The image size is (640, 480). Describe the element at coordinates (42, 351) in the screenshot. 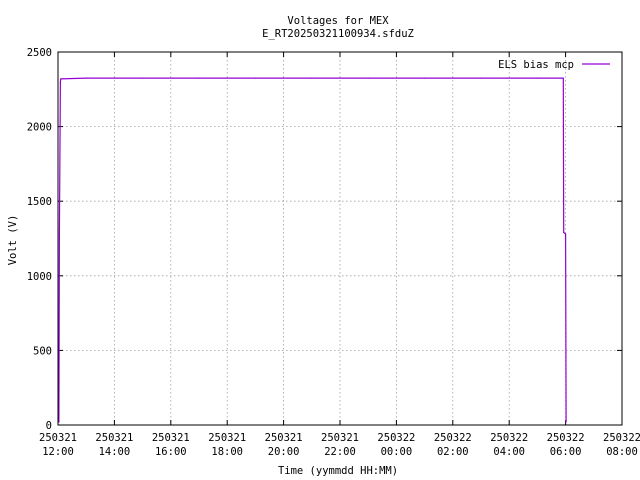

I see `y-tick-label: 500` at that location.